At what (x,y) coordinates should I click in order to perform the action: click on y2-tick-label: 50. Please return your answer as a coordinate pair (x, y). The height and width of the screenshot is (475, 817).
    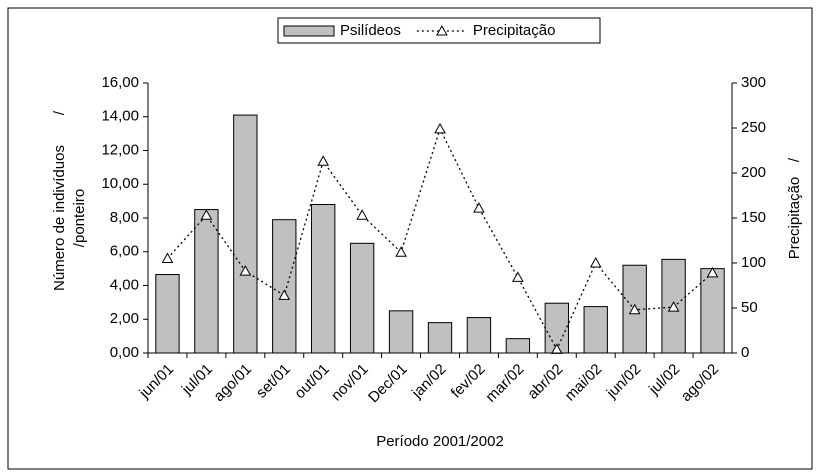
    Looking at the image, I should click on (749, 307).